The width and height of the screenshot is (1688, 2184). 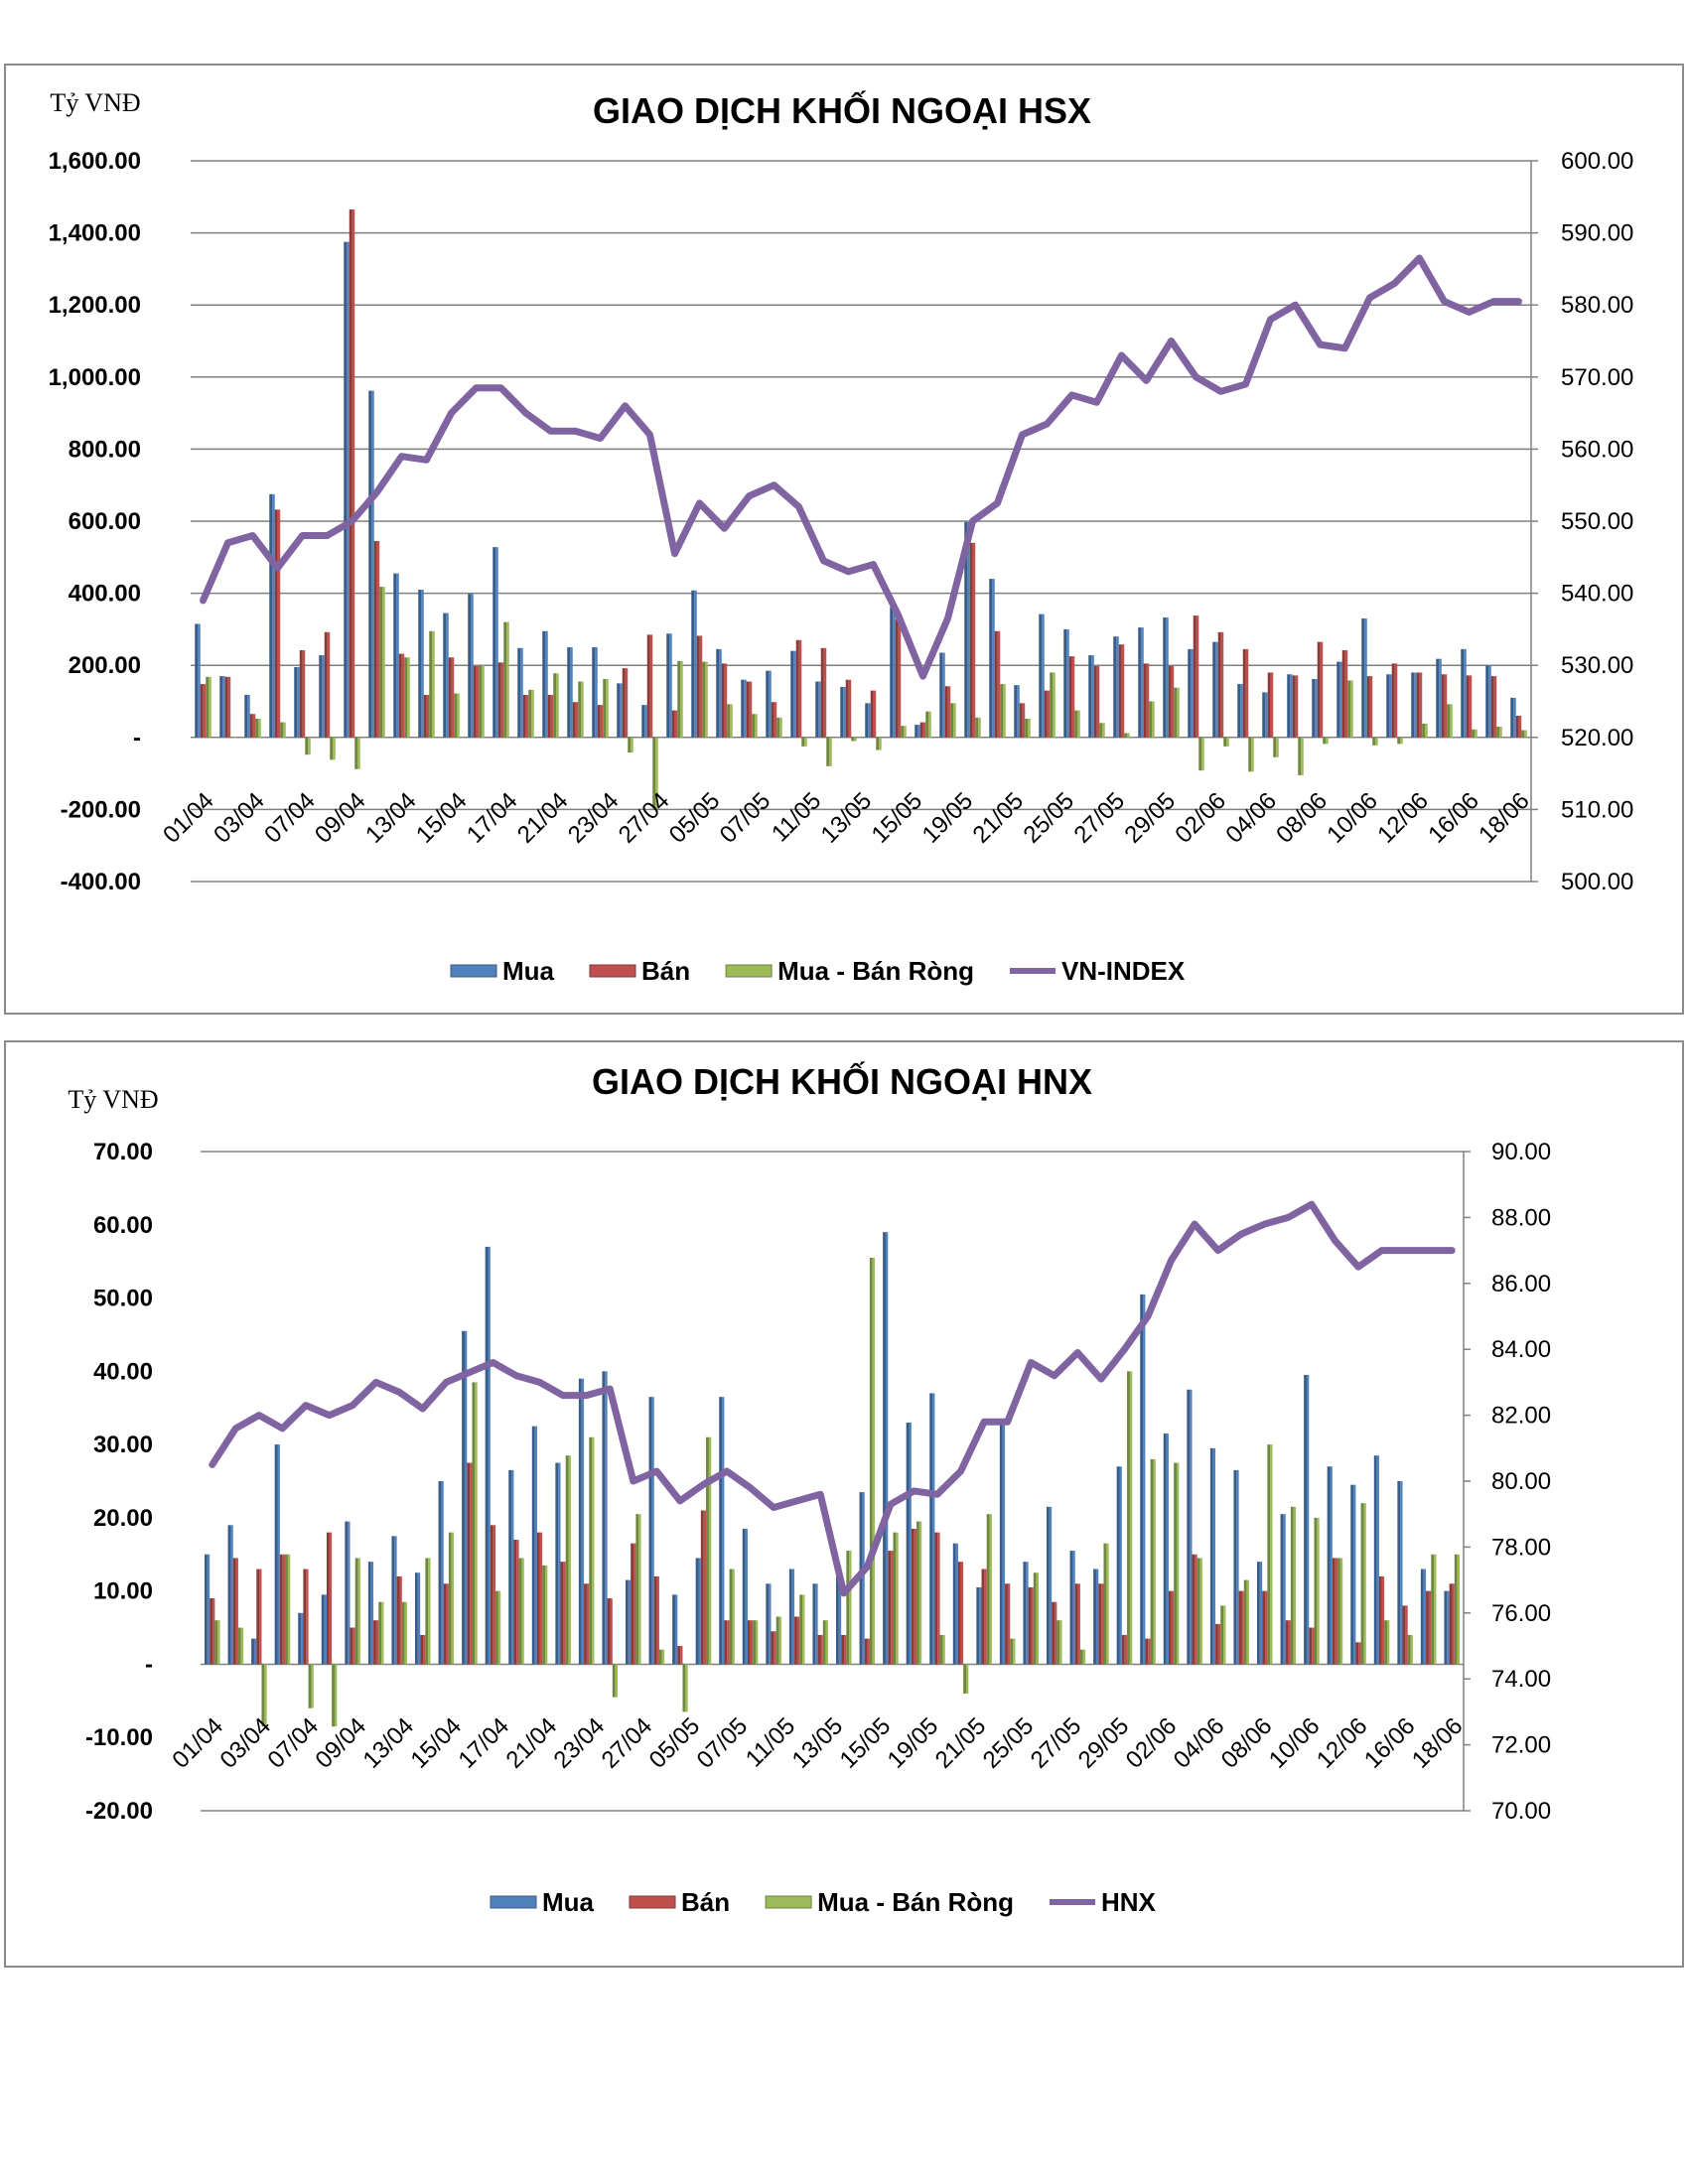 I want to click on hsx-x-tick-label: 07/05, so click(x=745, y=818).